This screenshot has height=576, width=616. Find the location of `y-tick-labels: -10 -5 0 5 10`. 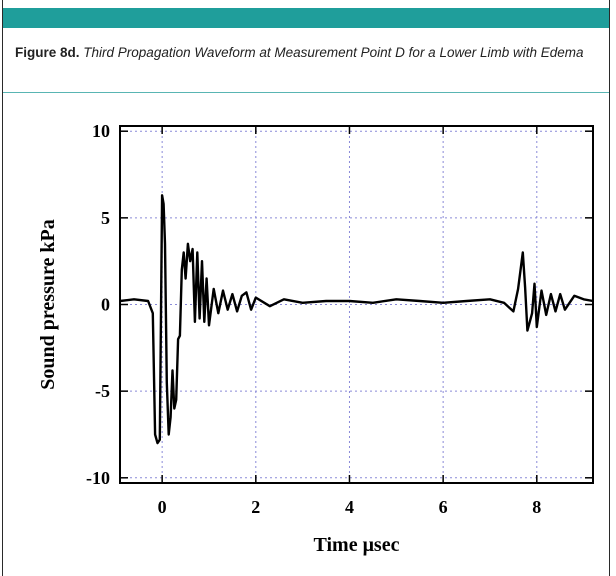

y-tick-labels: -10 -5 0 5 10 is located at coordinates (98, 304).